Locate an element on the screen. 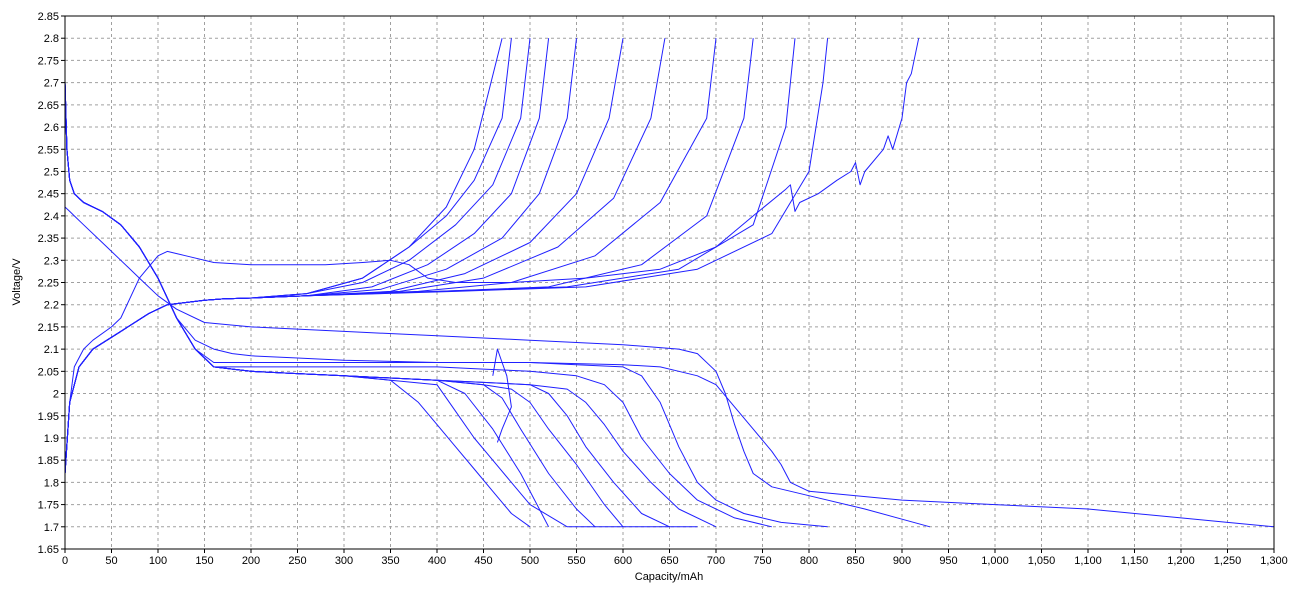  x-tick-label: 200 is located at coordinates (251, 561).